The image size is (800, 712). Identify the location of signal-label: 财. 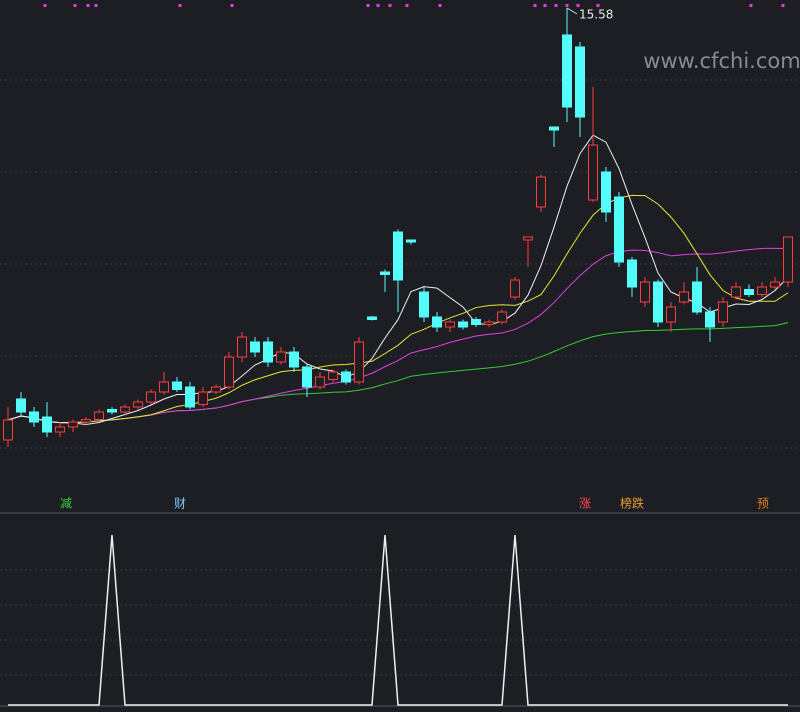
(180, 504).